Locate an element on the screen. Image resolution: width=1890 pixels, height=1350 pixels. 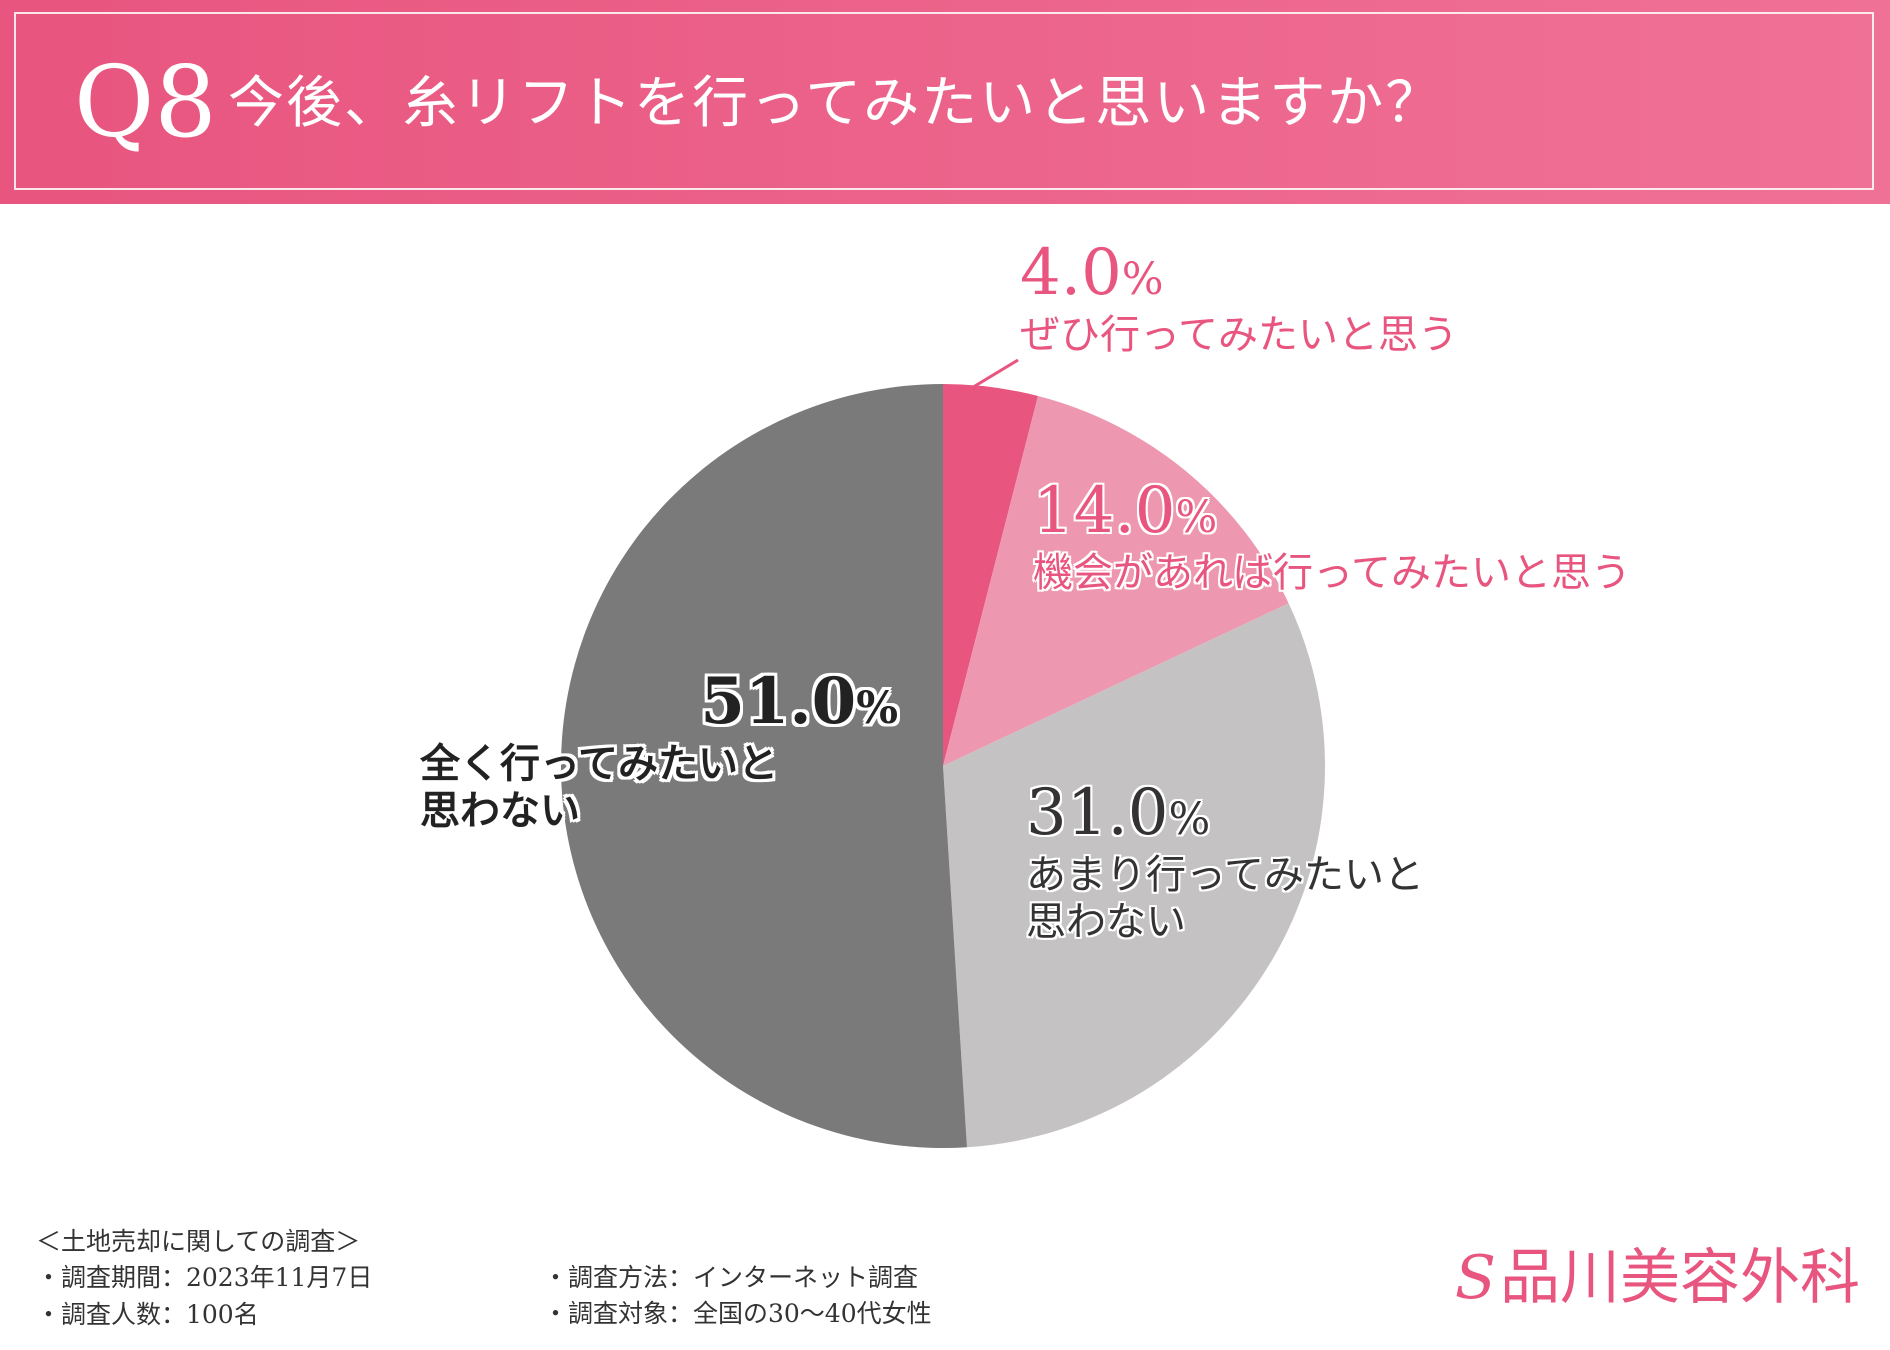
slice-1-pct: 14.0% is located at coordinates (1125, 511).